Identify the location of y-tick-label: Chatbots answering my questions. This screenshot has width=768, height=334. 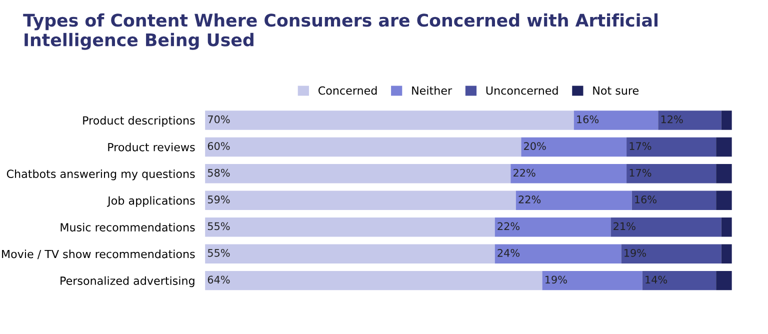
(100, 174).